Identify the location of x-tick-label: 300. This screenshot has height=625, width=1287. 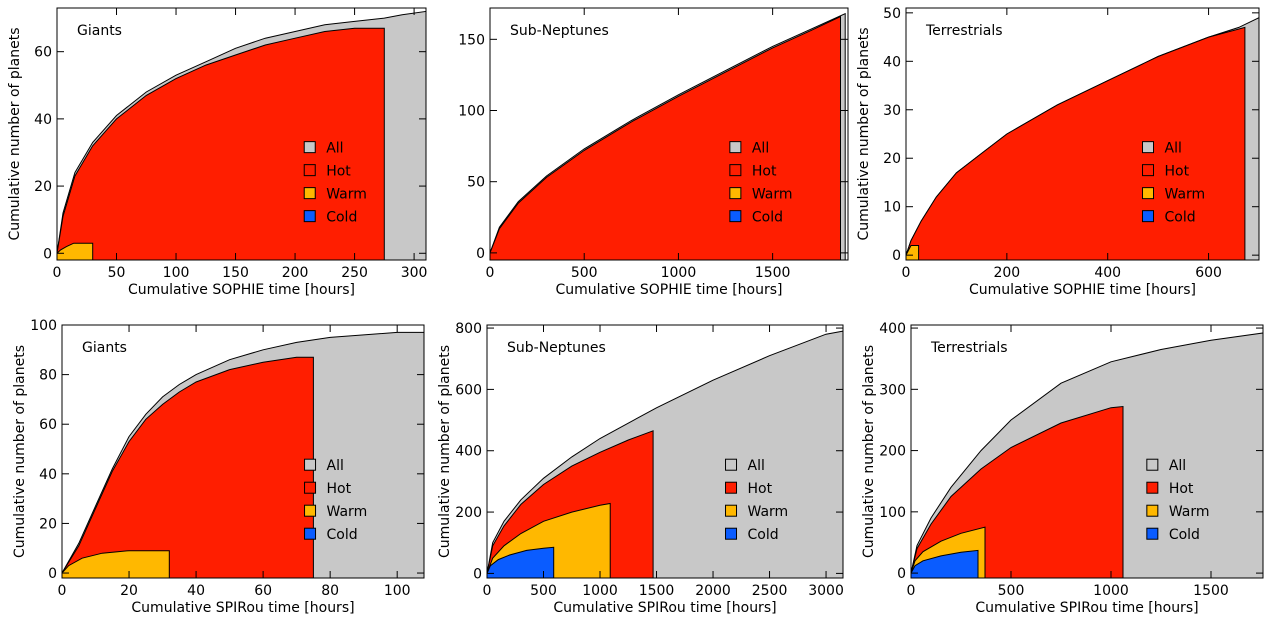
(414, 273).